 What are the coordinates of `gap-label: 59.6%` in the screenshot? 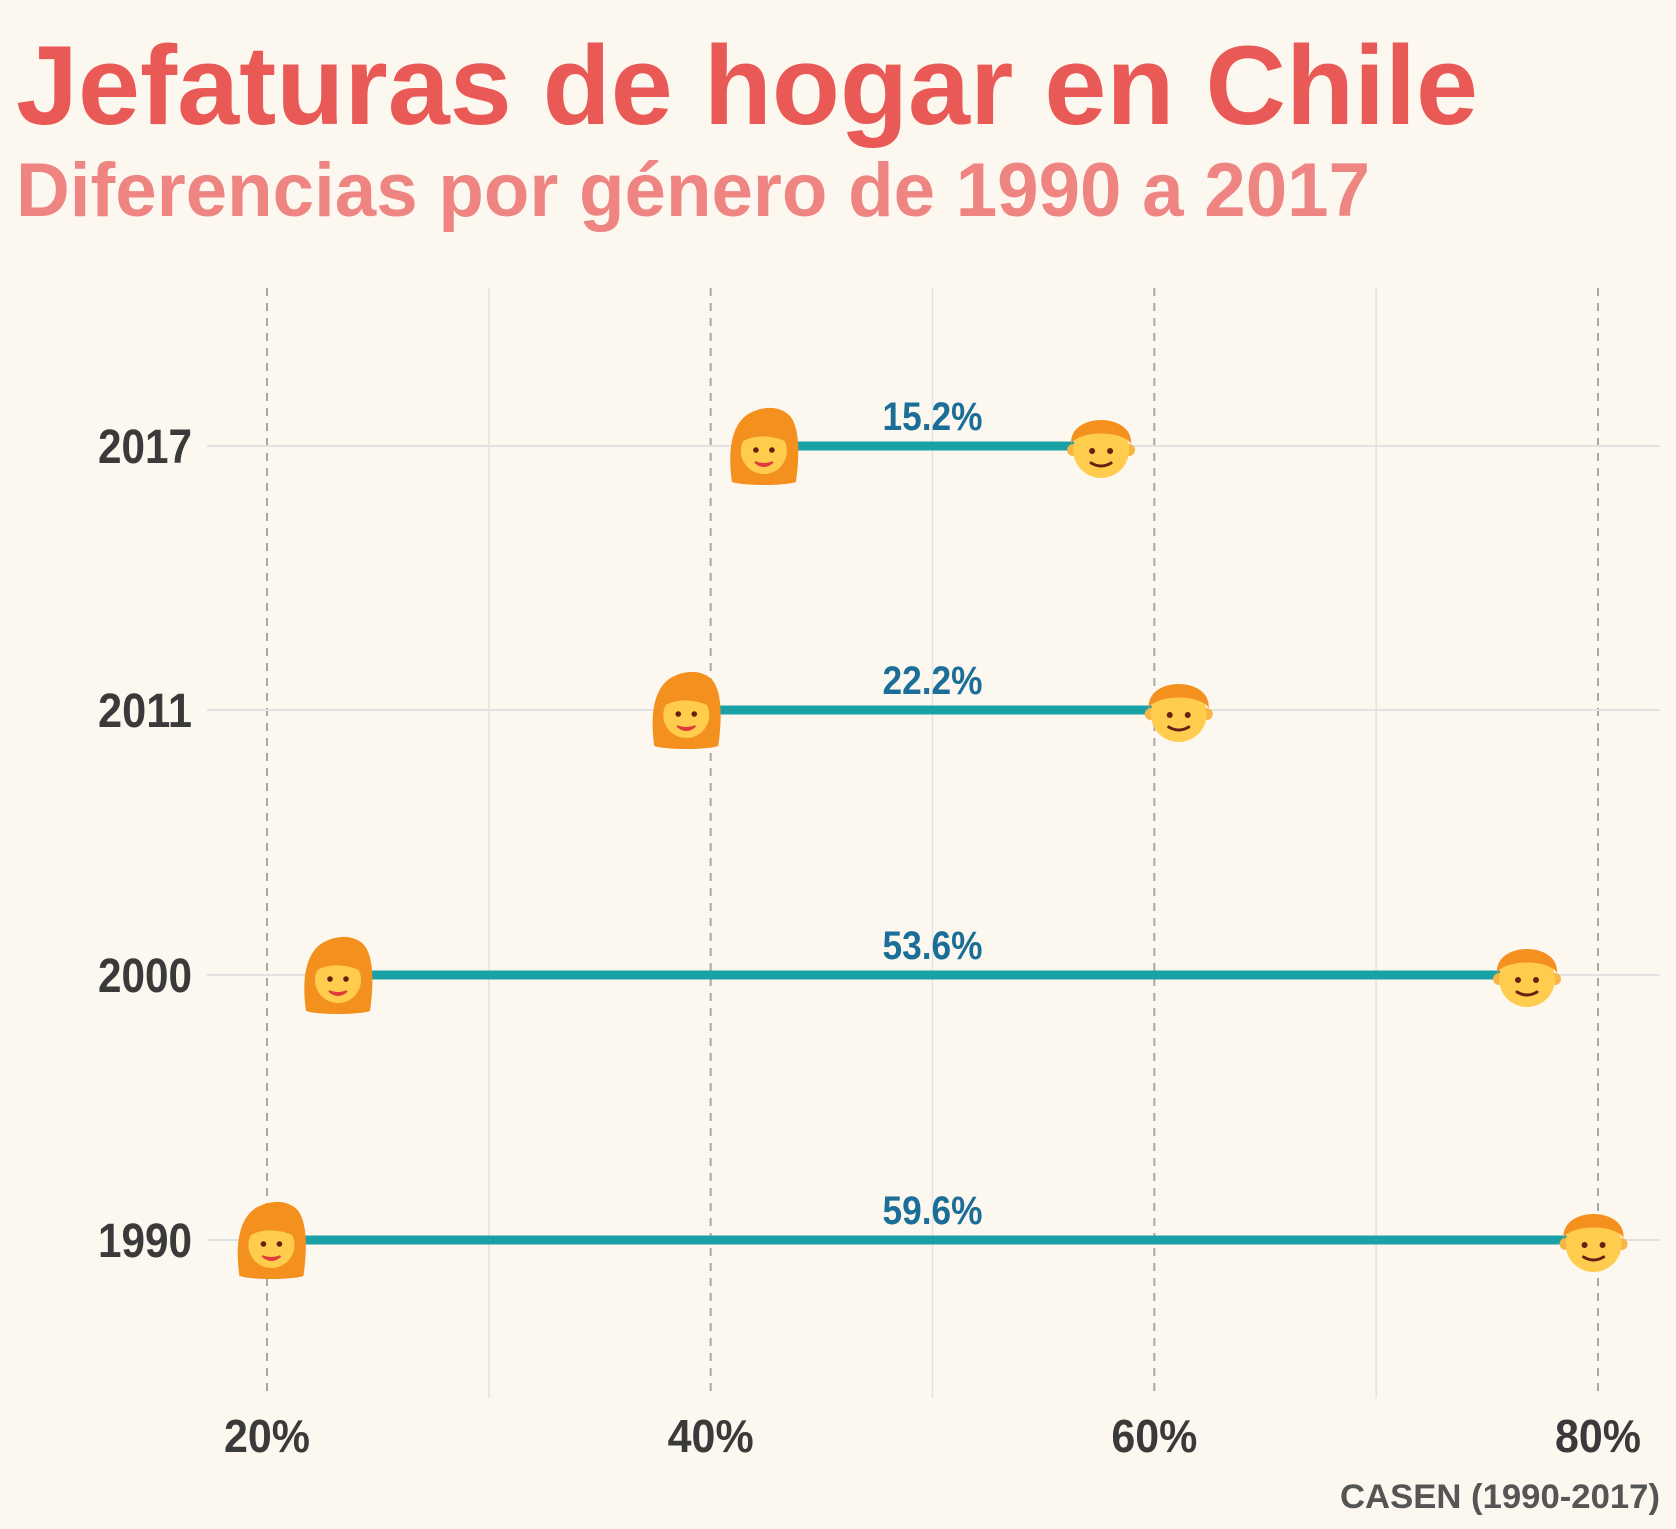 It's located at (933, 1211).